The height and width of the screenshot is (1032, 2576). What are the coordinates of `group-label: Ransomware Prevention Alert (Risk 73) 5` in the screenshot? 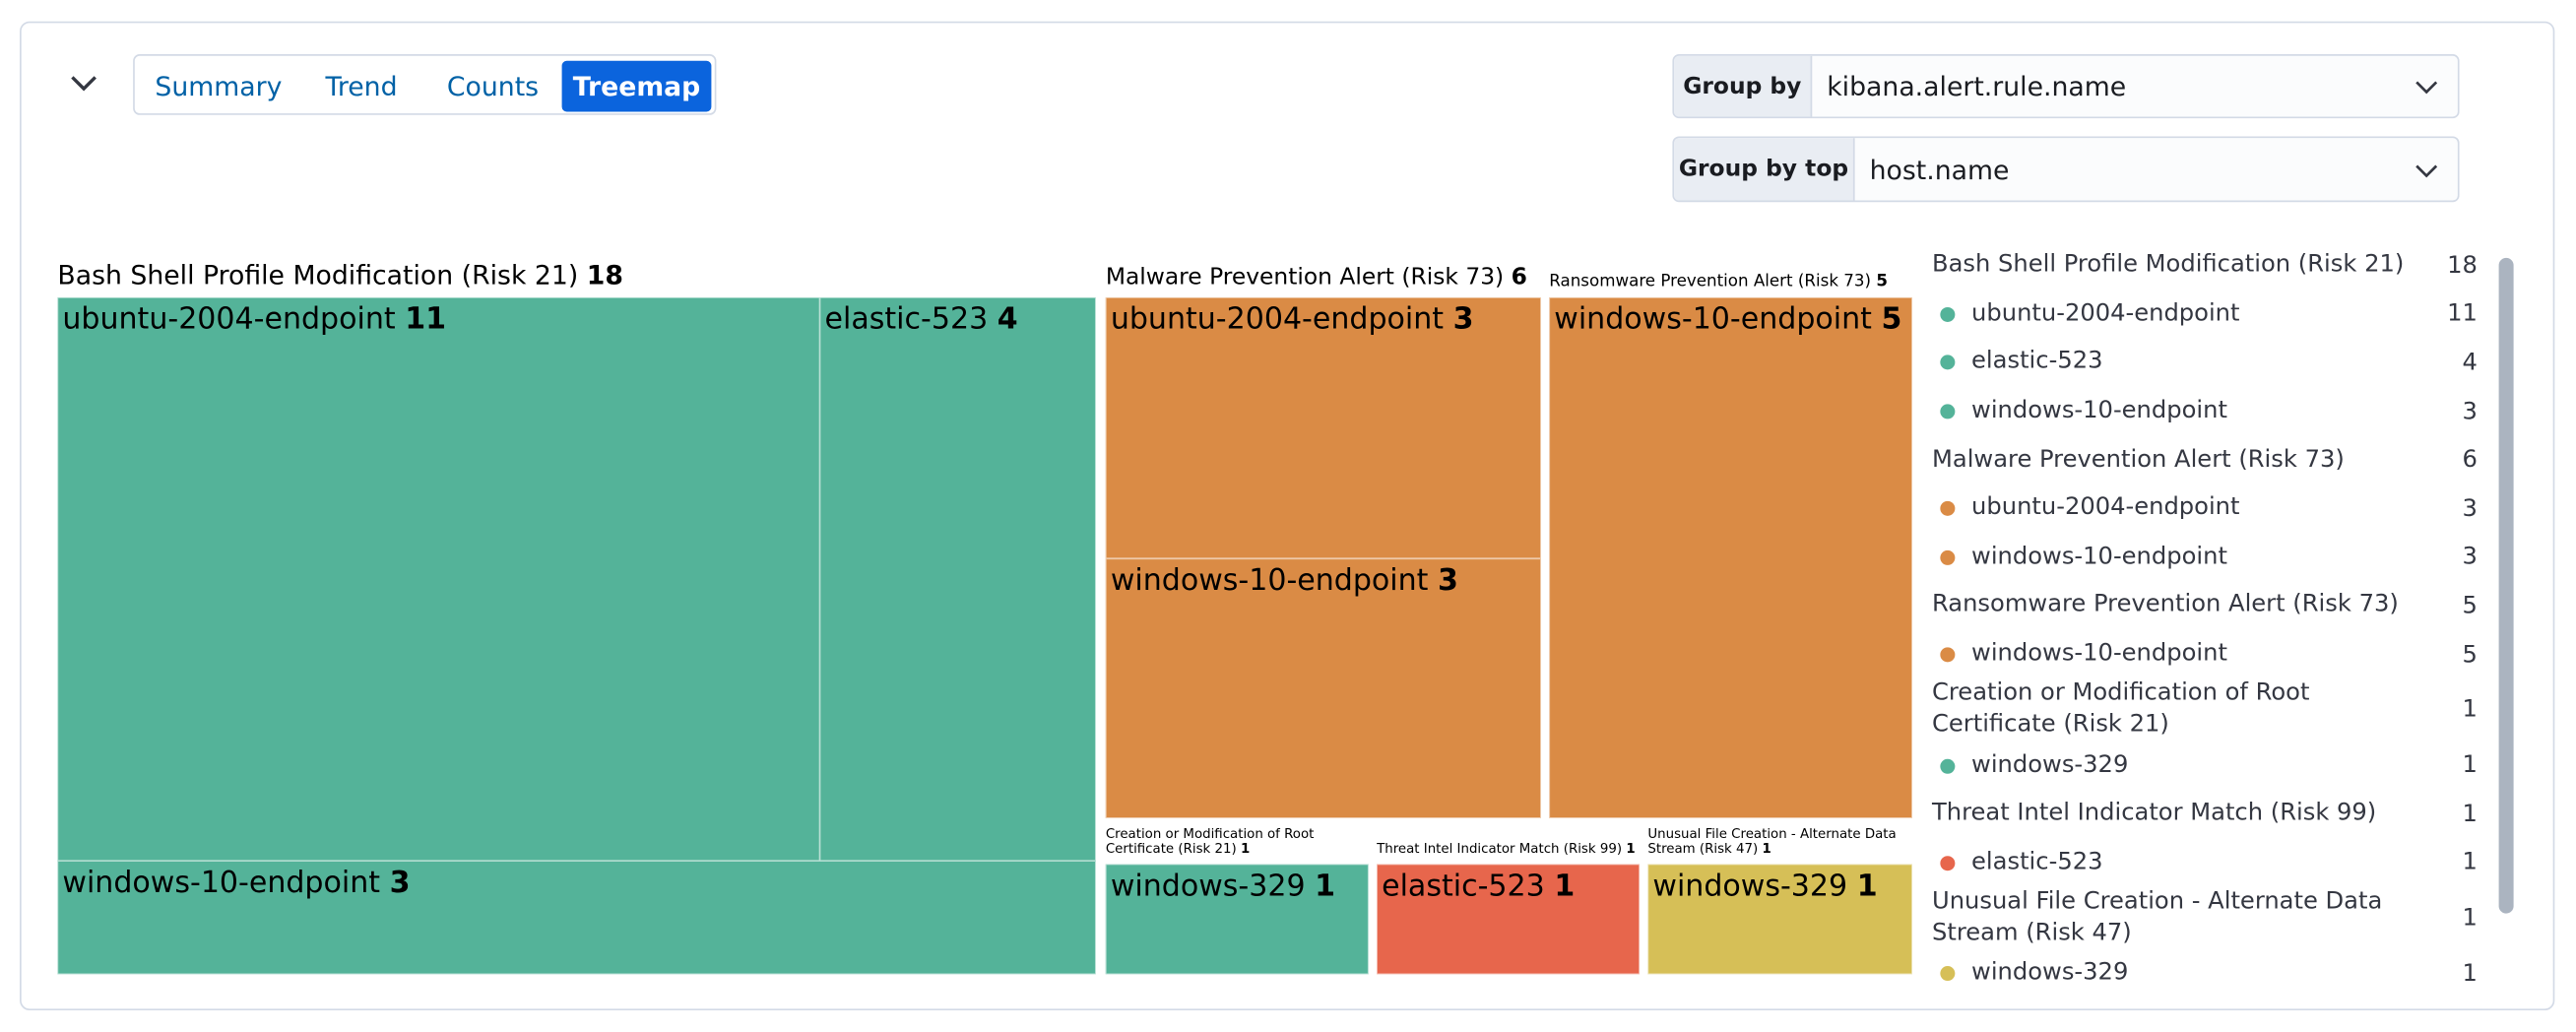 It's located at (1730, 281).